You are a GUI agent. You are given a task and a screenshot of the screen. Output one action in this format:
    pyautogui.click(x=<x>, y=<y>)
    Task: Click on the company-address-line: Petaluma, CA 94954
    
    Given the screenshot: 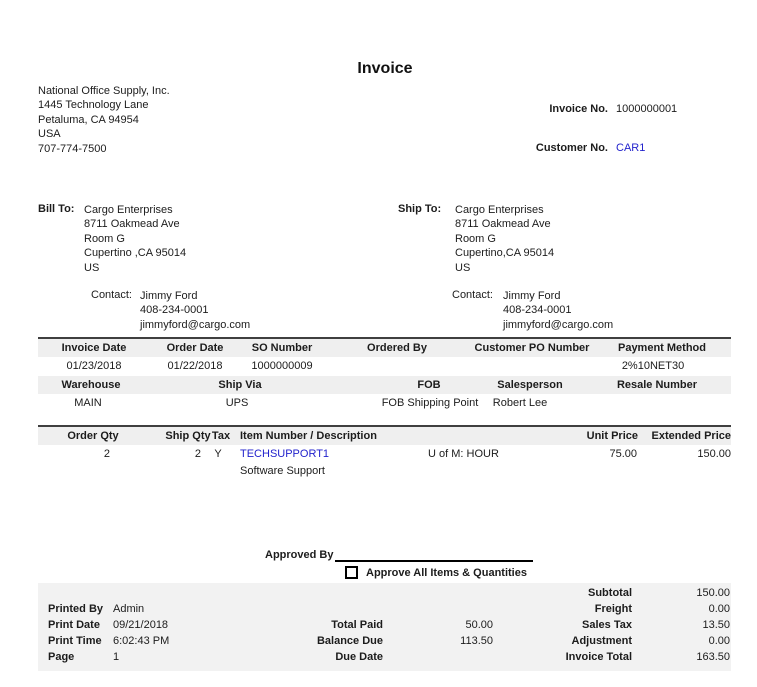 What is the action you would take?
    pyautogui.click(x=88, y=119)
    